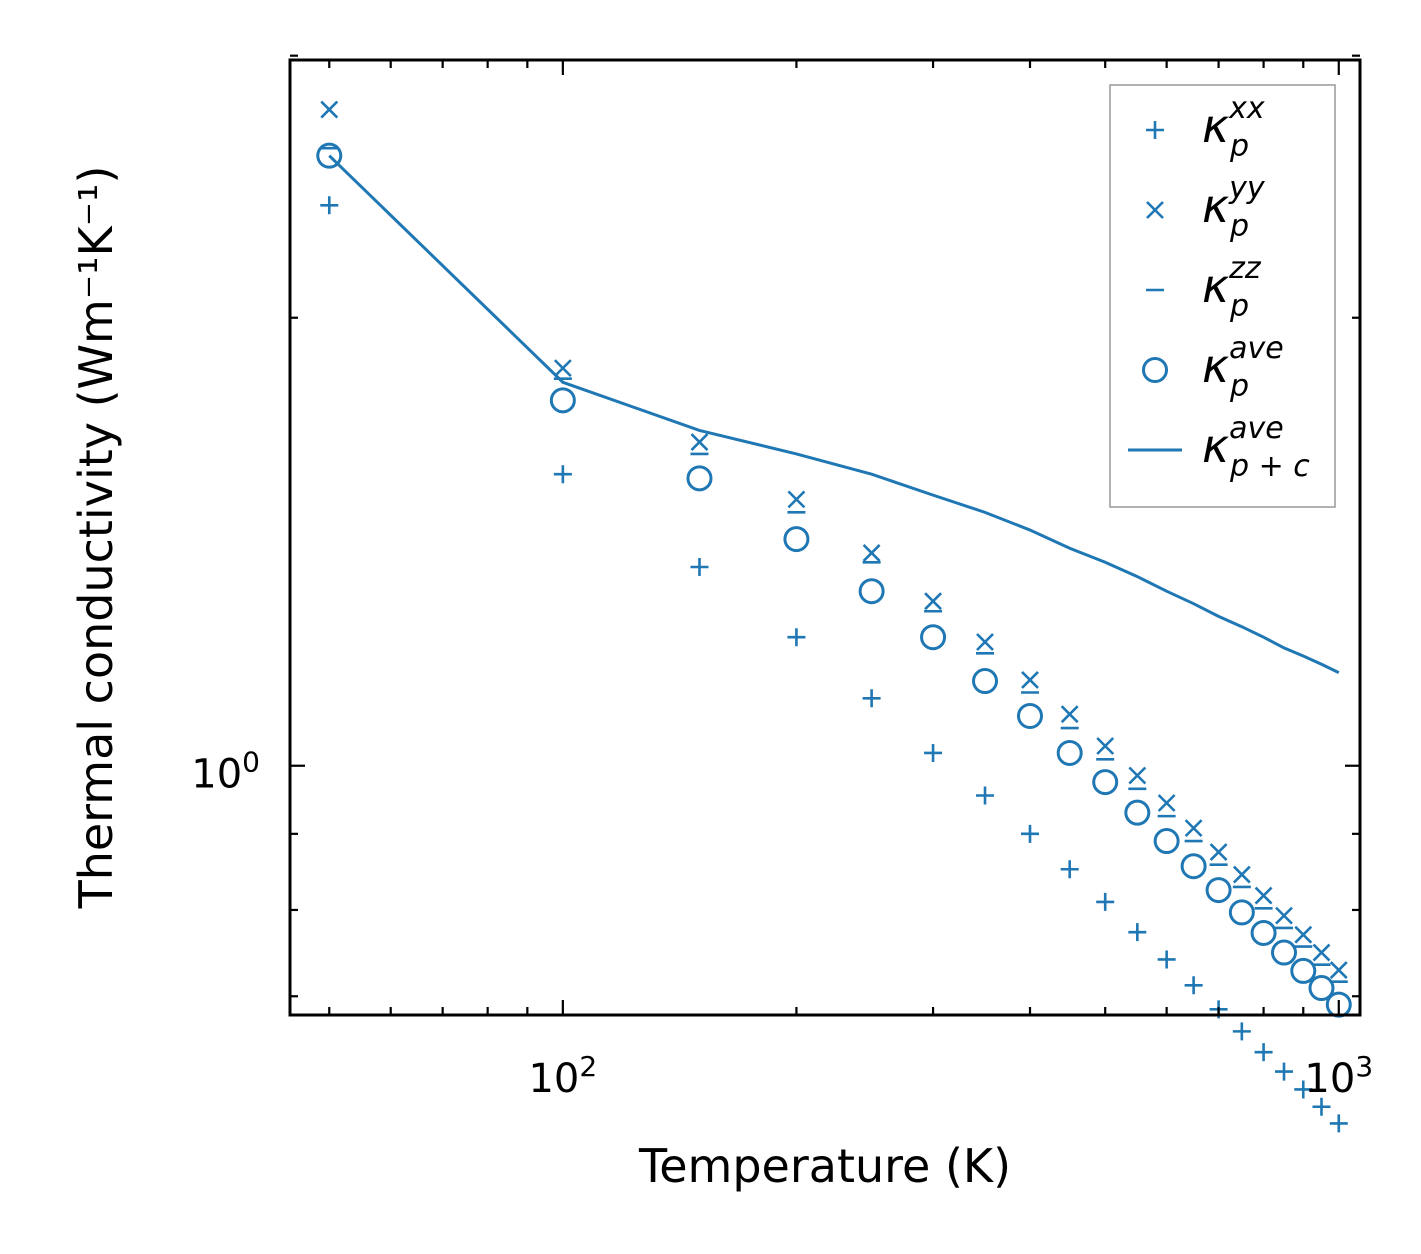 The width and height of the screenshot is (1421, 1254). I want to click on y-tick-label: 100, so click(225, 772).